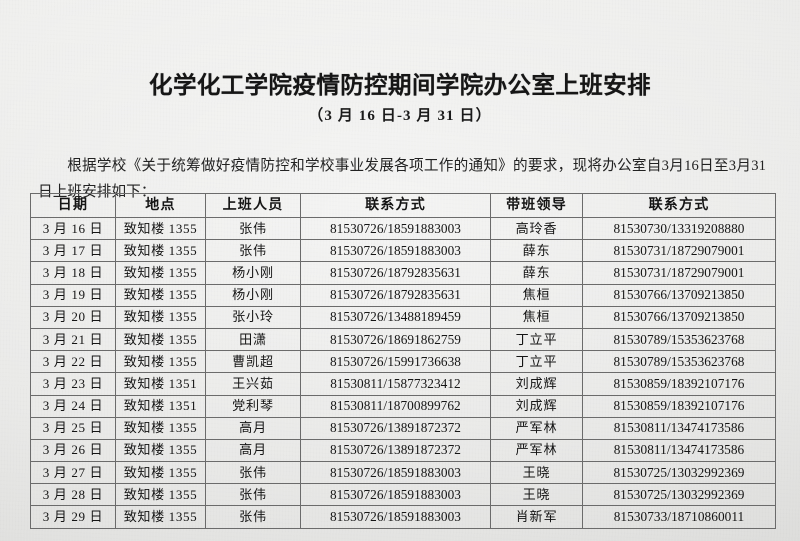  What do you see at coordinates (73, 406) in the screenshot?
I see `cell-date: 3 月 24 日` at bounding box center [73, 406].